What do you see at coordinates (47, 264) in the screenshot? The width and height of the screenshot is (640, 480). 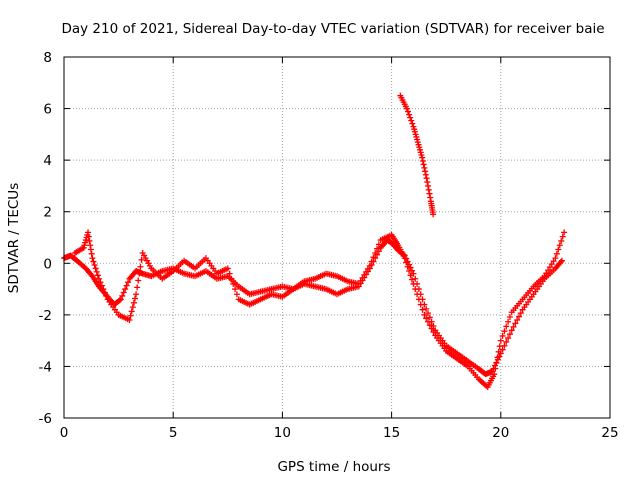 I see `y-tick-label: 0` at bounding box center [47, 264].